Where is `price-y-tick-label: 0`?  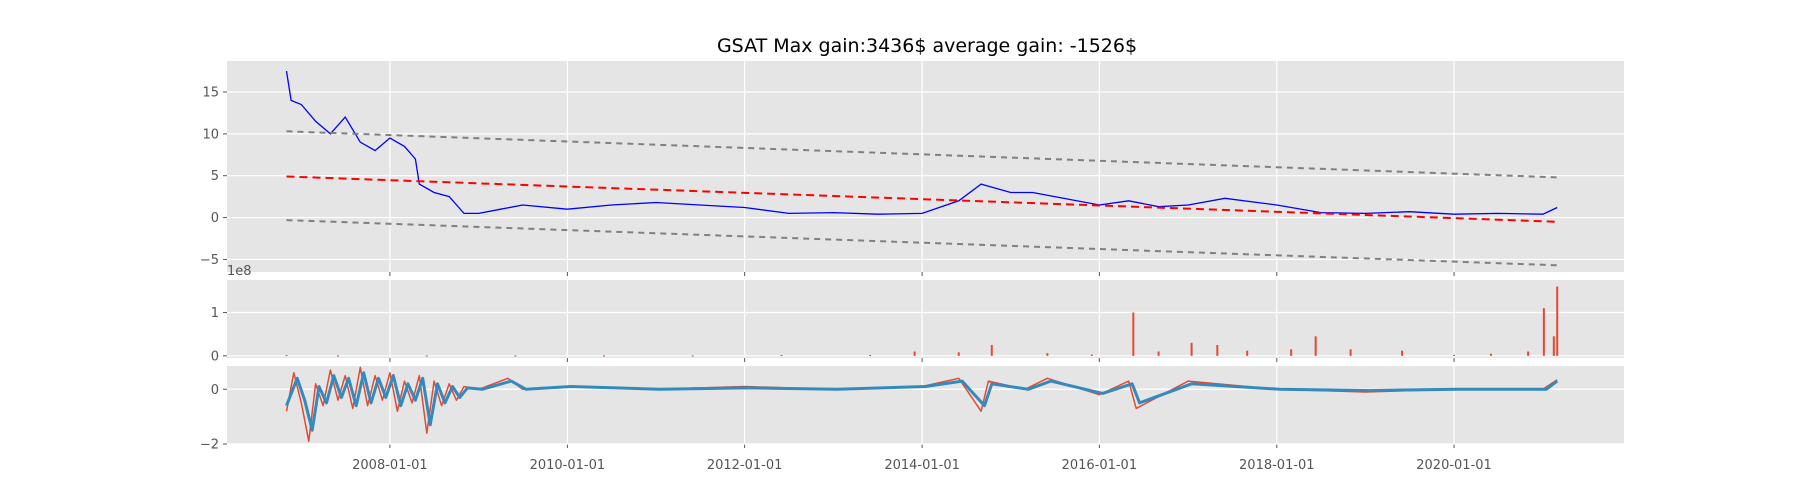
price-y-tick-label: 0 is located at coordinates (215, 218).